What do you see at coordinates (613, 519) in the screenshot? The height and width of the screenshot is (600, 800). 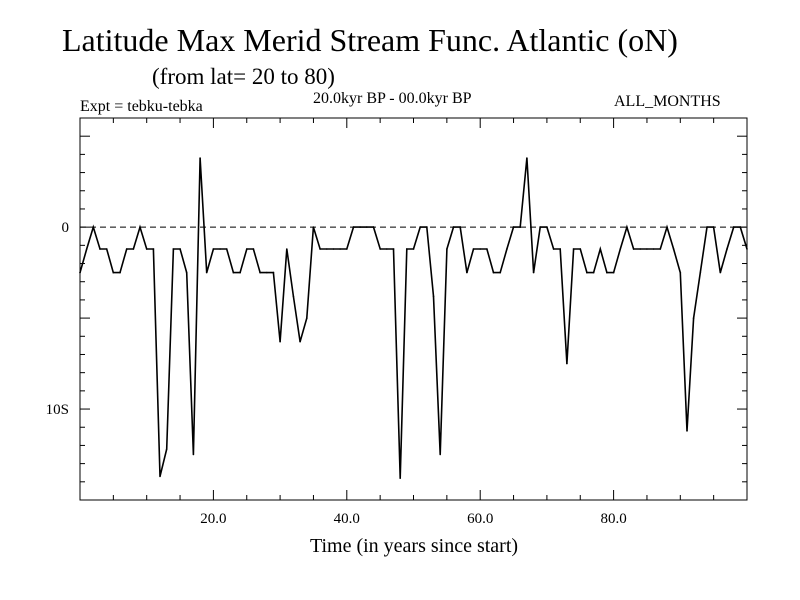 I see `x-tick-label: 80.0` at bounding box center [613, 519].